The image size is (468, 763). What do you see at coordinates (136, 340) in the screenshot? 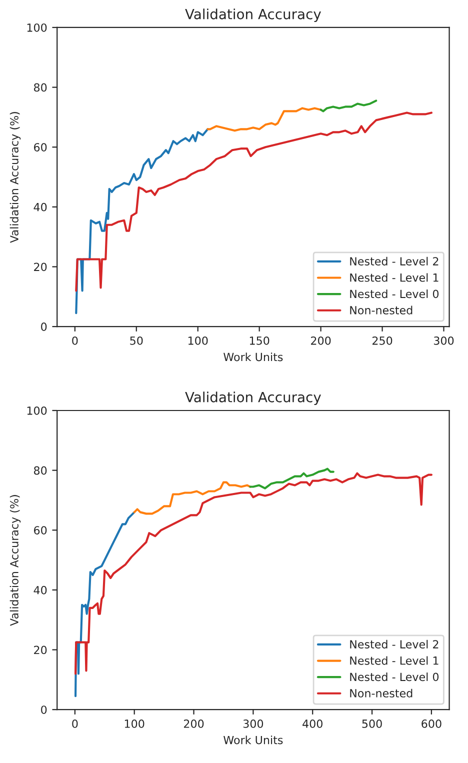
I see `x-tick-label: 50` at bounding box center [136, 340].